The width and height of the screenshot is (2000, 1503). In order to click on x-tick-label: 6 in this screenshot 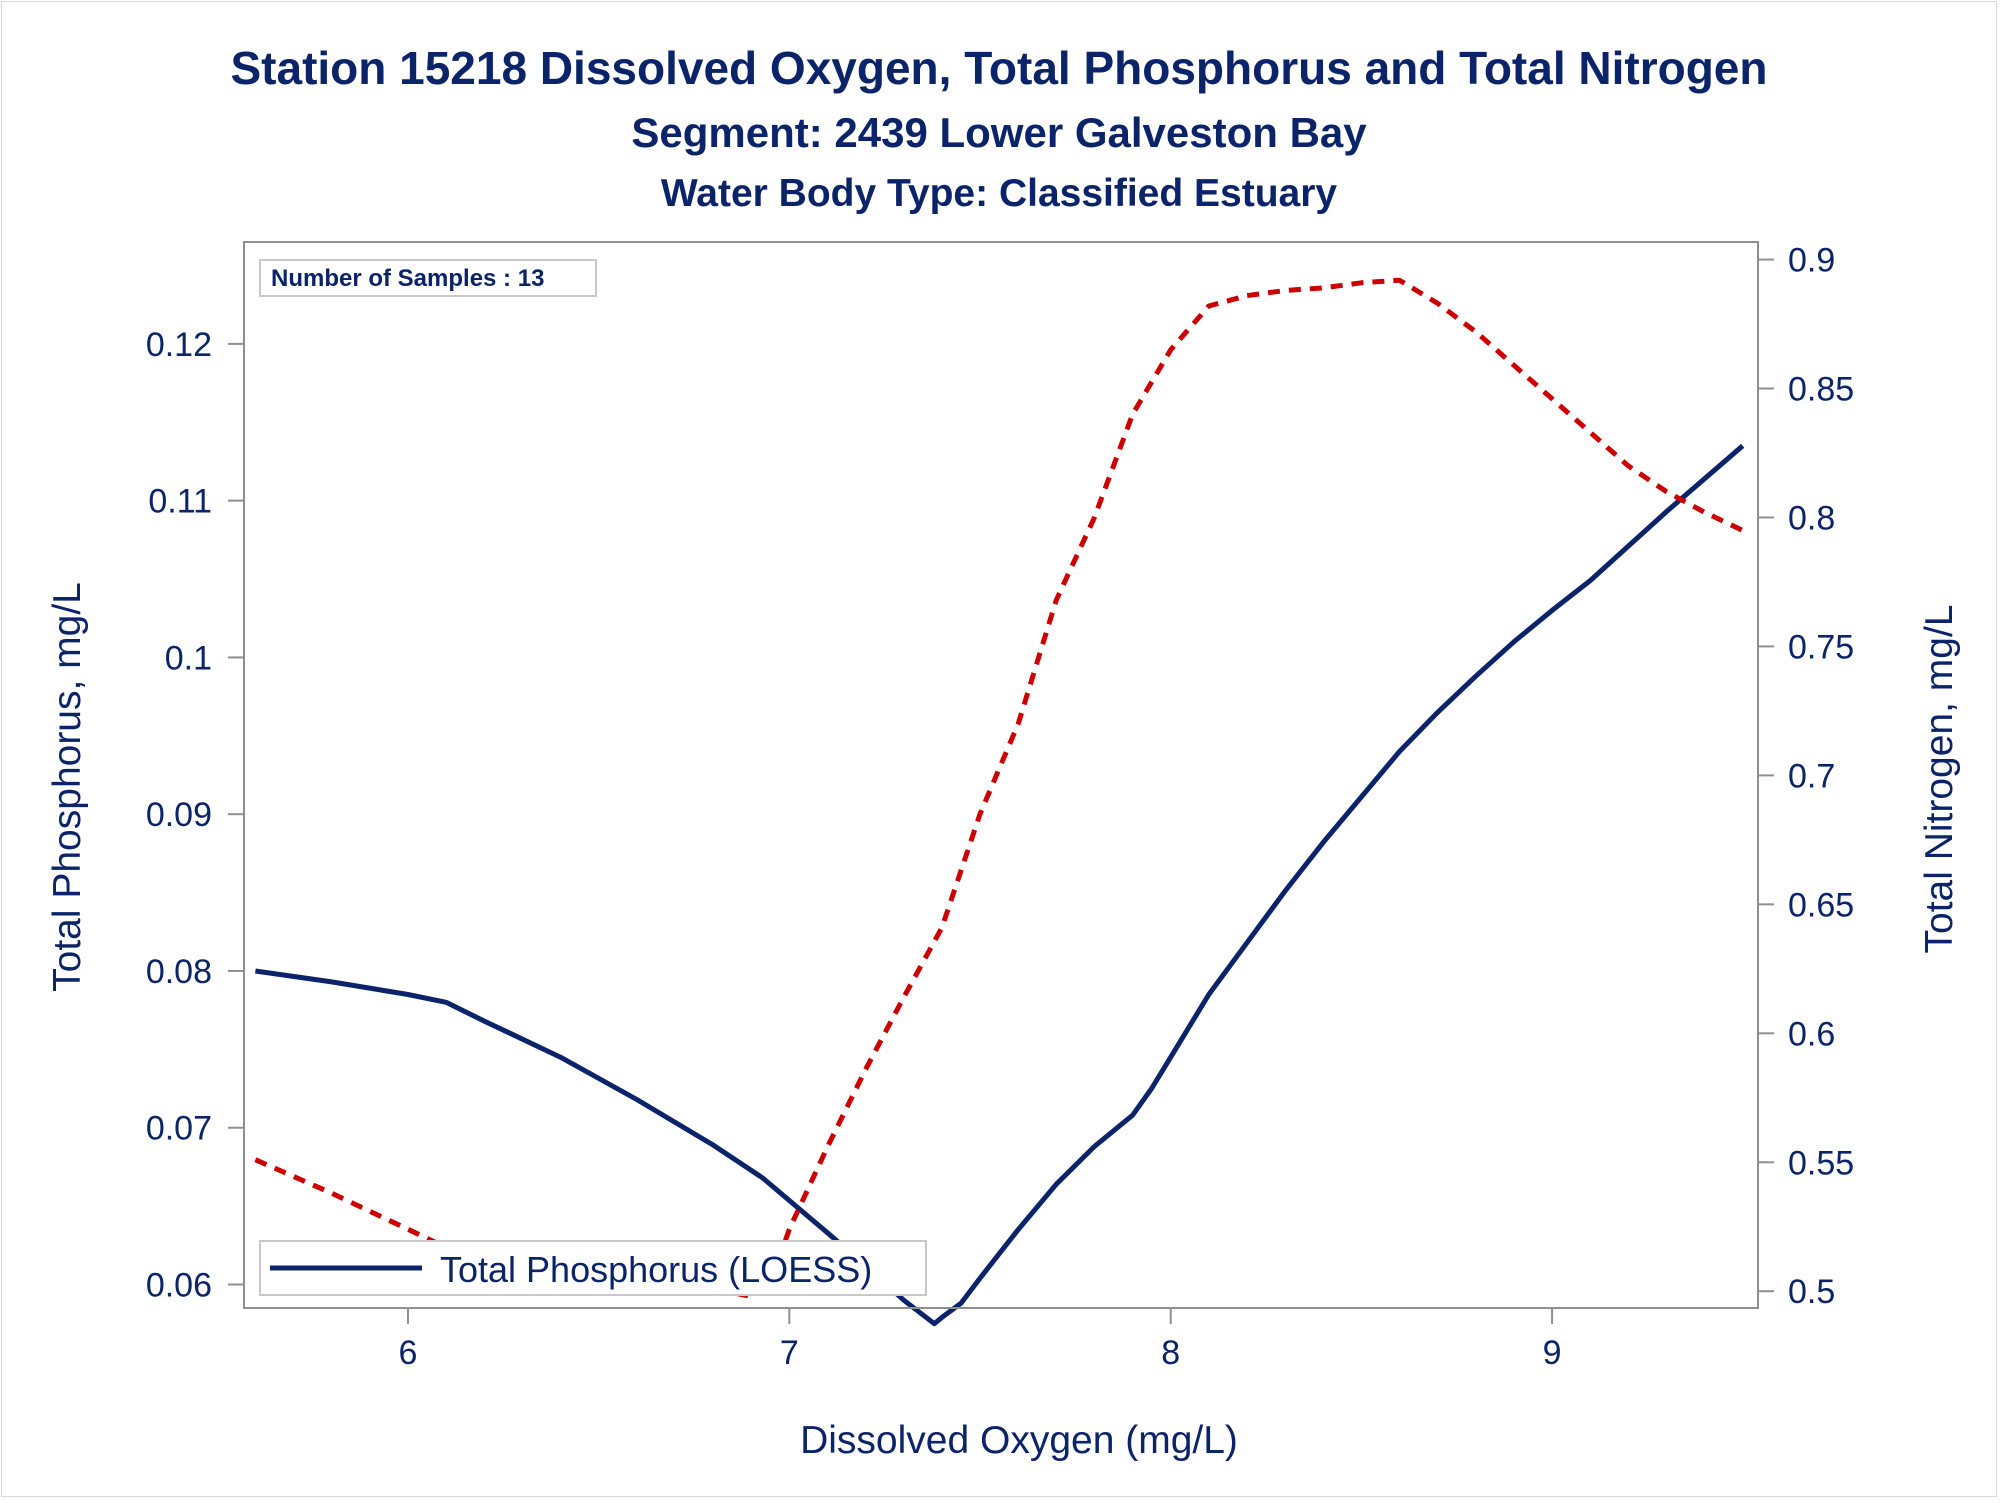, I will do `click(408, 1353)`.